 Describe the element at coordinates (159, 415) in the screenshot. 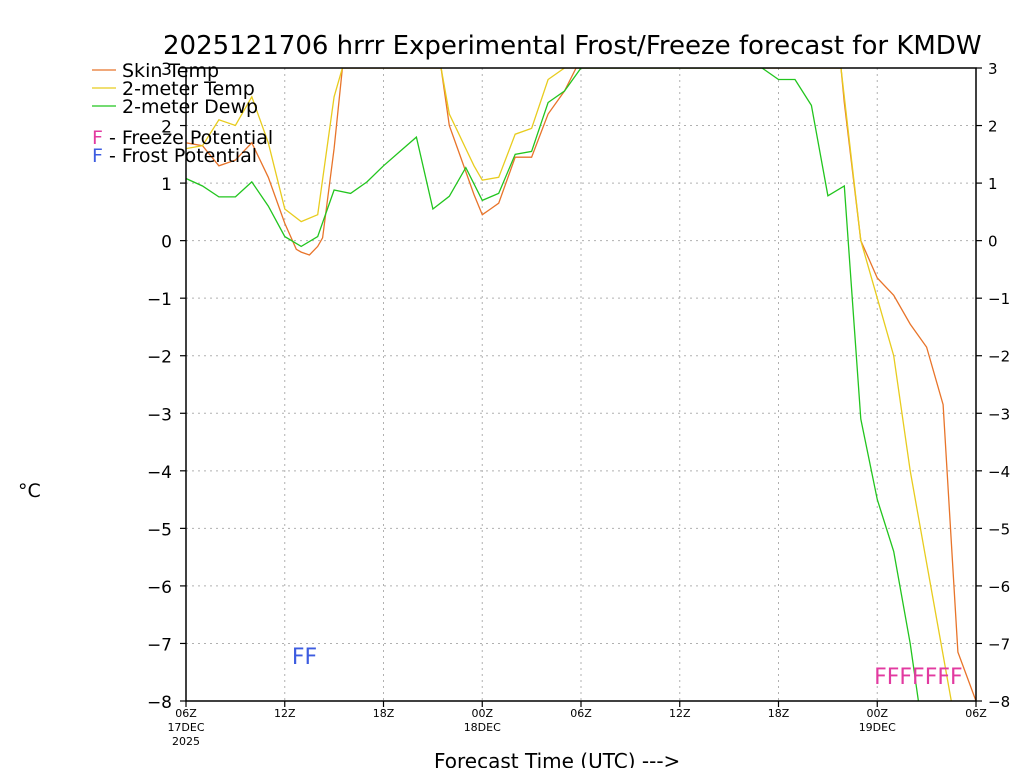

I see `y-tick-label-left: −3` at that location.